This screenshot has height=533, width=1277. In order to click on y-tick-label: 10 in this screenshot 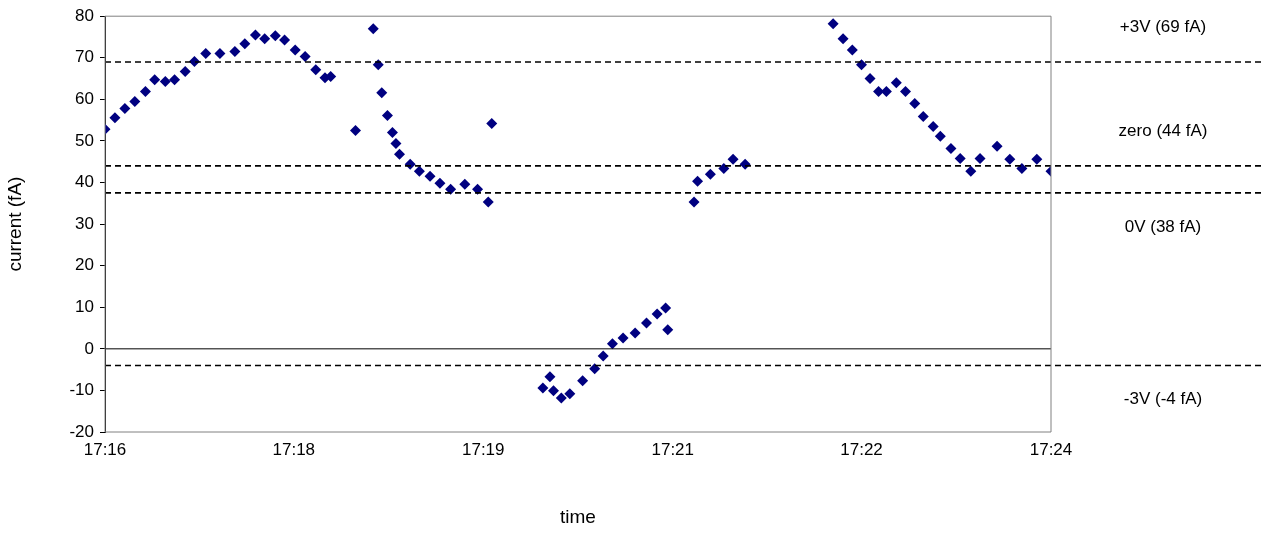, I will do `click(84, 306)`.